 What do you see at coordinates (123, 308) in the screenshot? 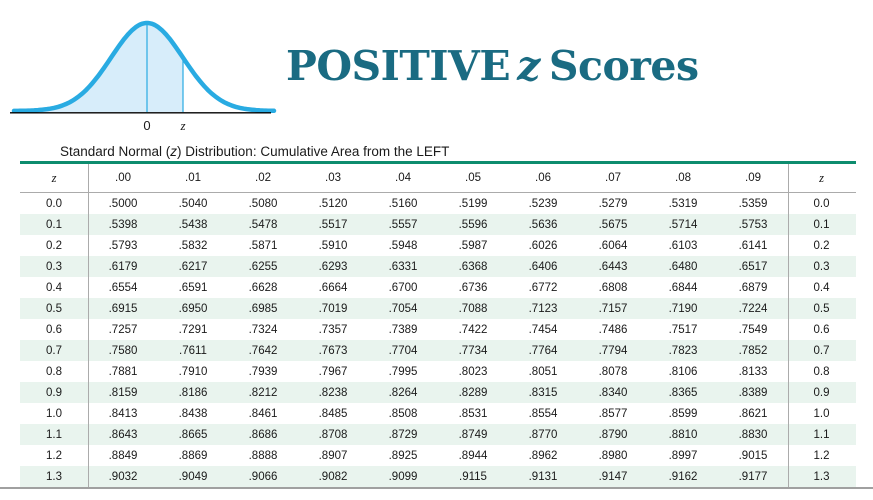
I see `value-cell: .6915` at bounding box center [123, 308].